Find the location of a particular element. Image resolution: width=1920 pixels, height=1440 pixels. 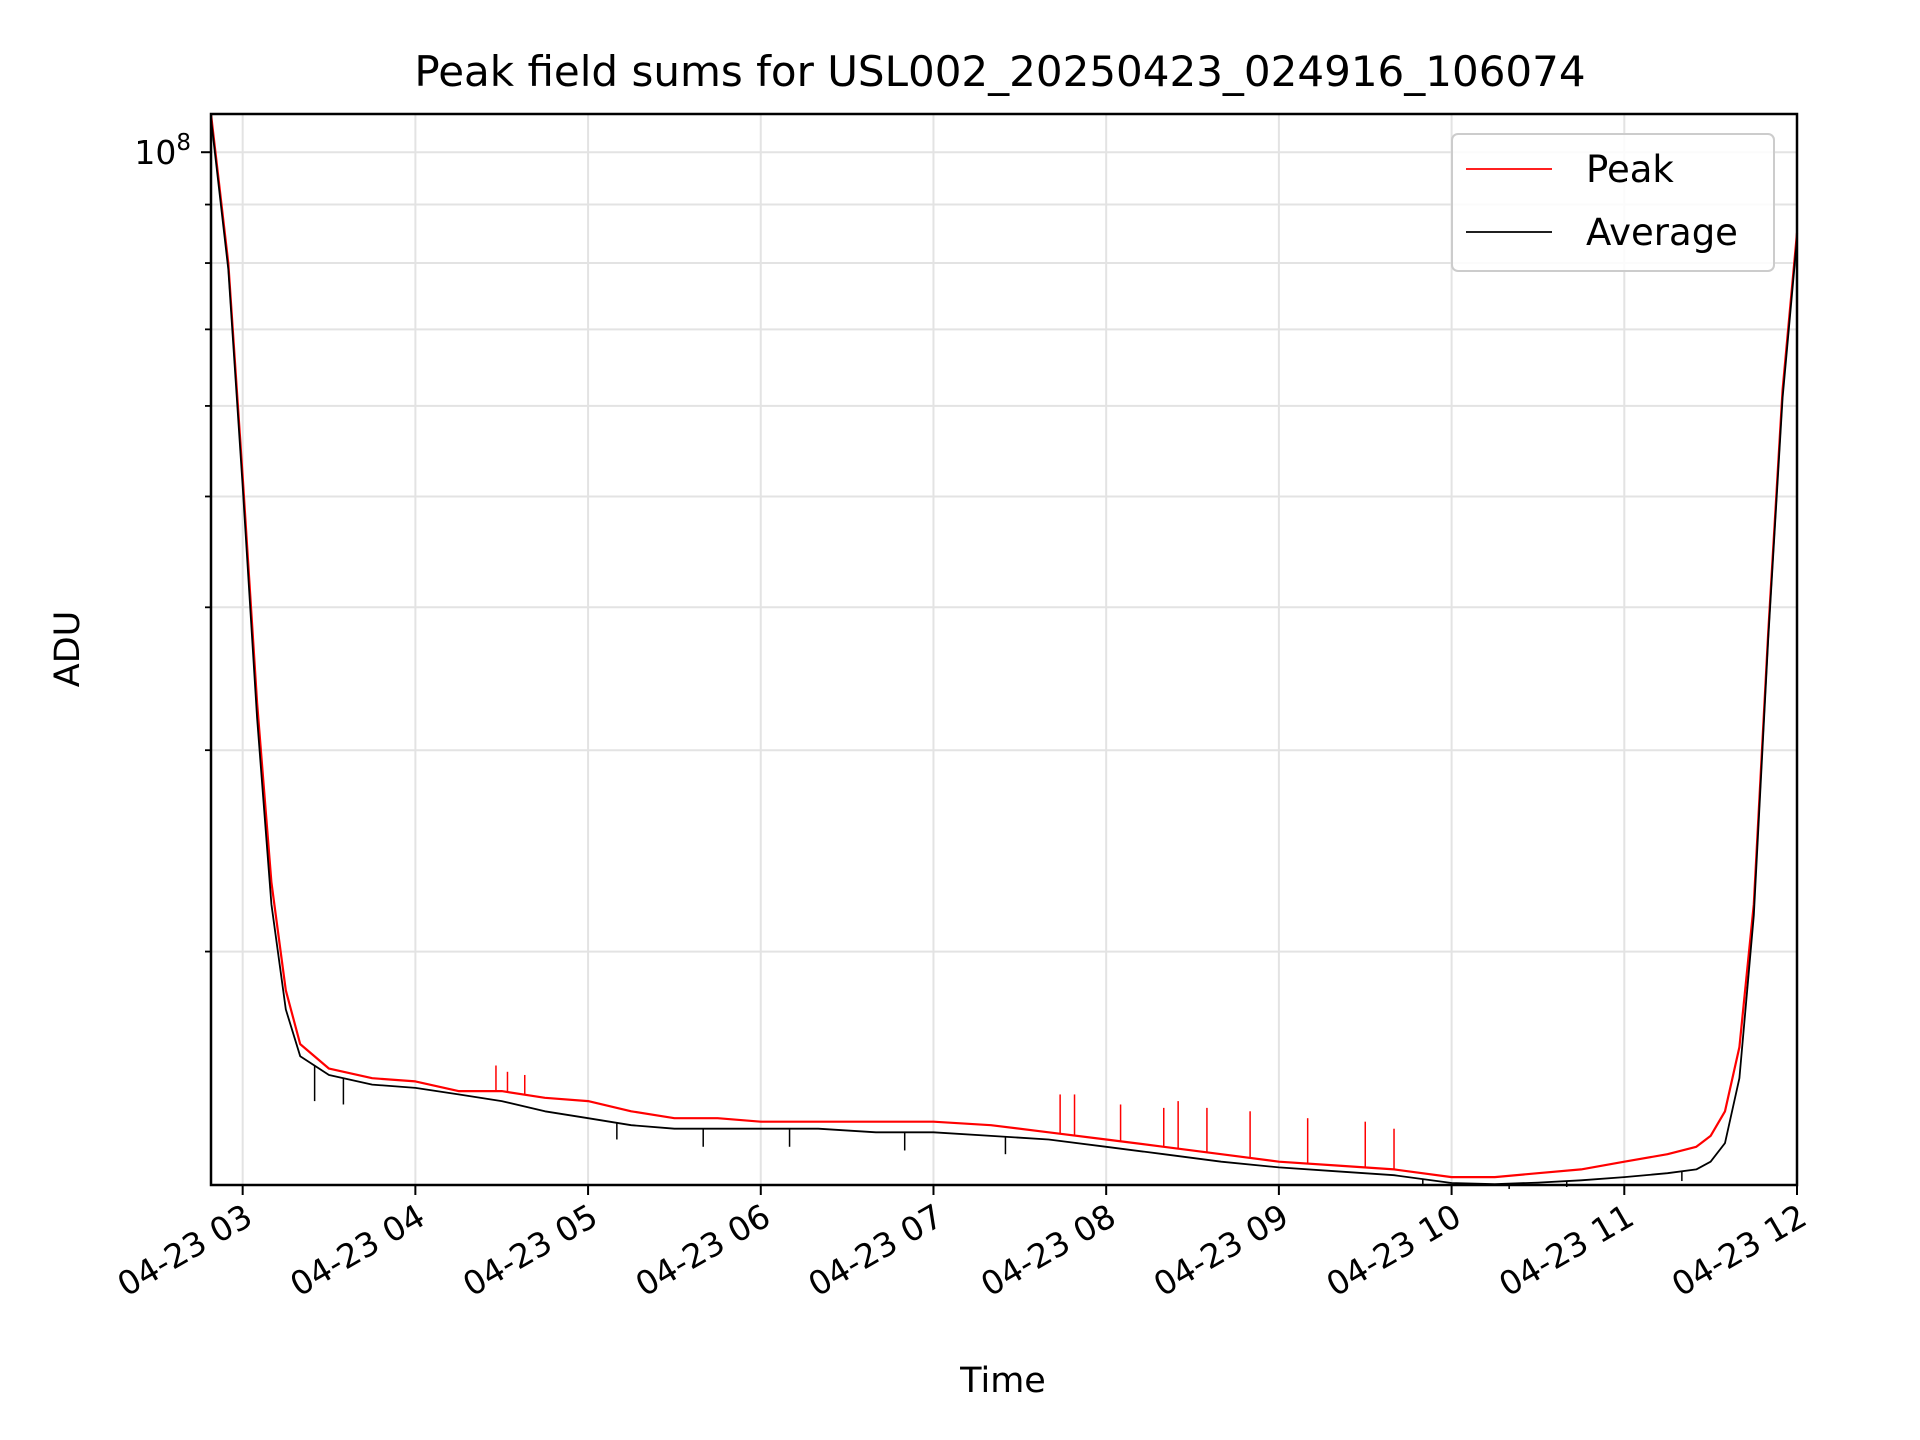

x-tick-label: 04-23 05 is located at coordinates (530, 1250).